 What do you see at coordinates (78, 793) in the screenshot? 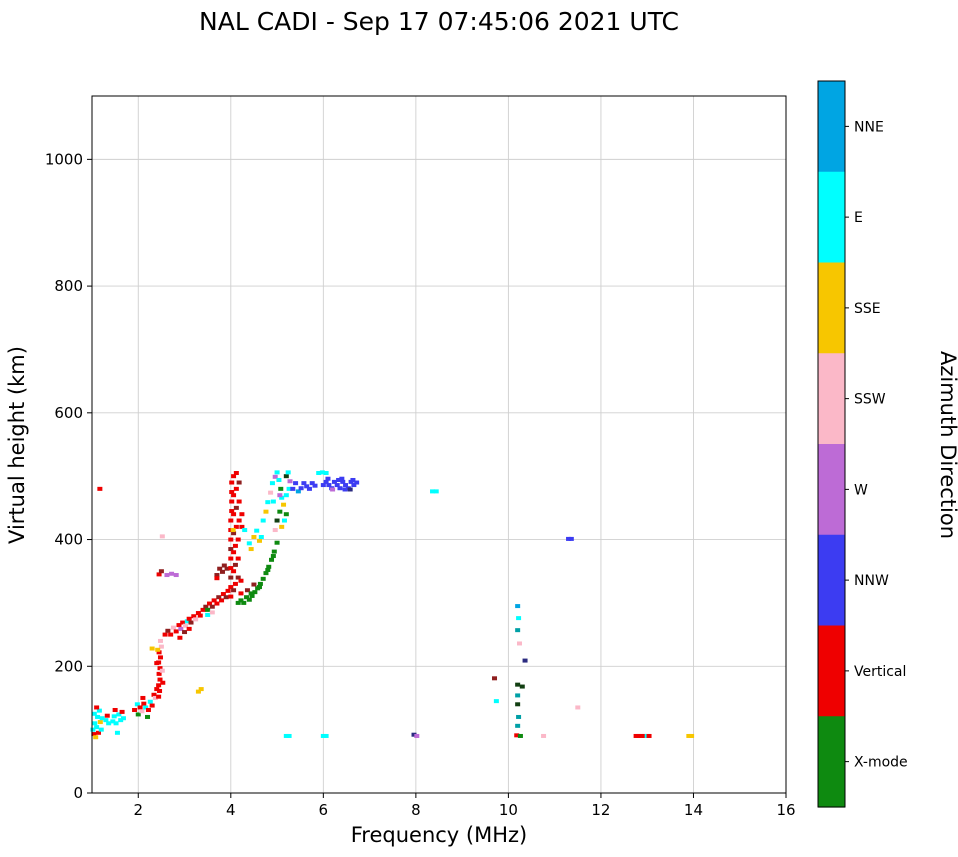
I see `y-tick-label: 0` at bounding box center [78, 793].